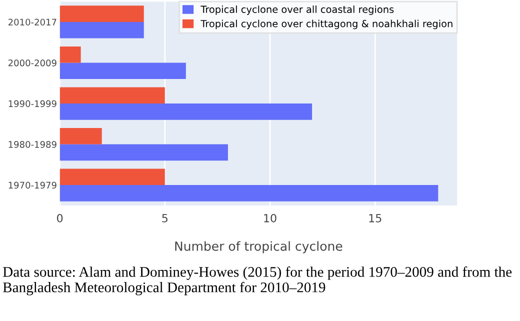 The width and height of the screenshot is (520, 321). Describe the element at coordinates (270, 218) in the screenshot. I see `x-tick-label: 10` at that location.